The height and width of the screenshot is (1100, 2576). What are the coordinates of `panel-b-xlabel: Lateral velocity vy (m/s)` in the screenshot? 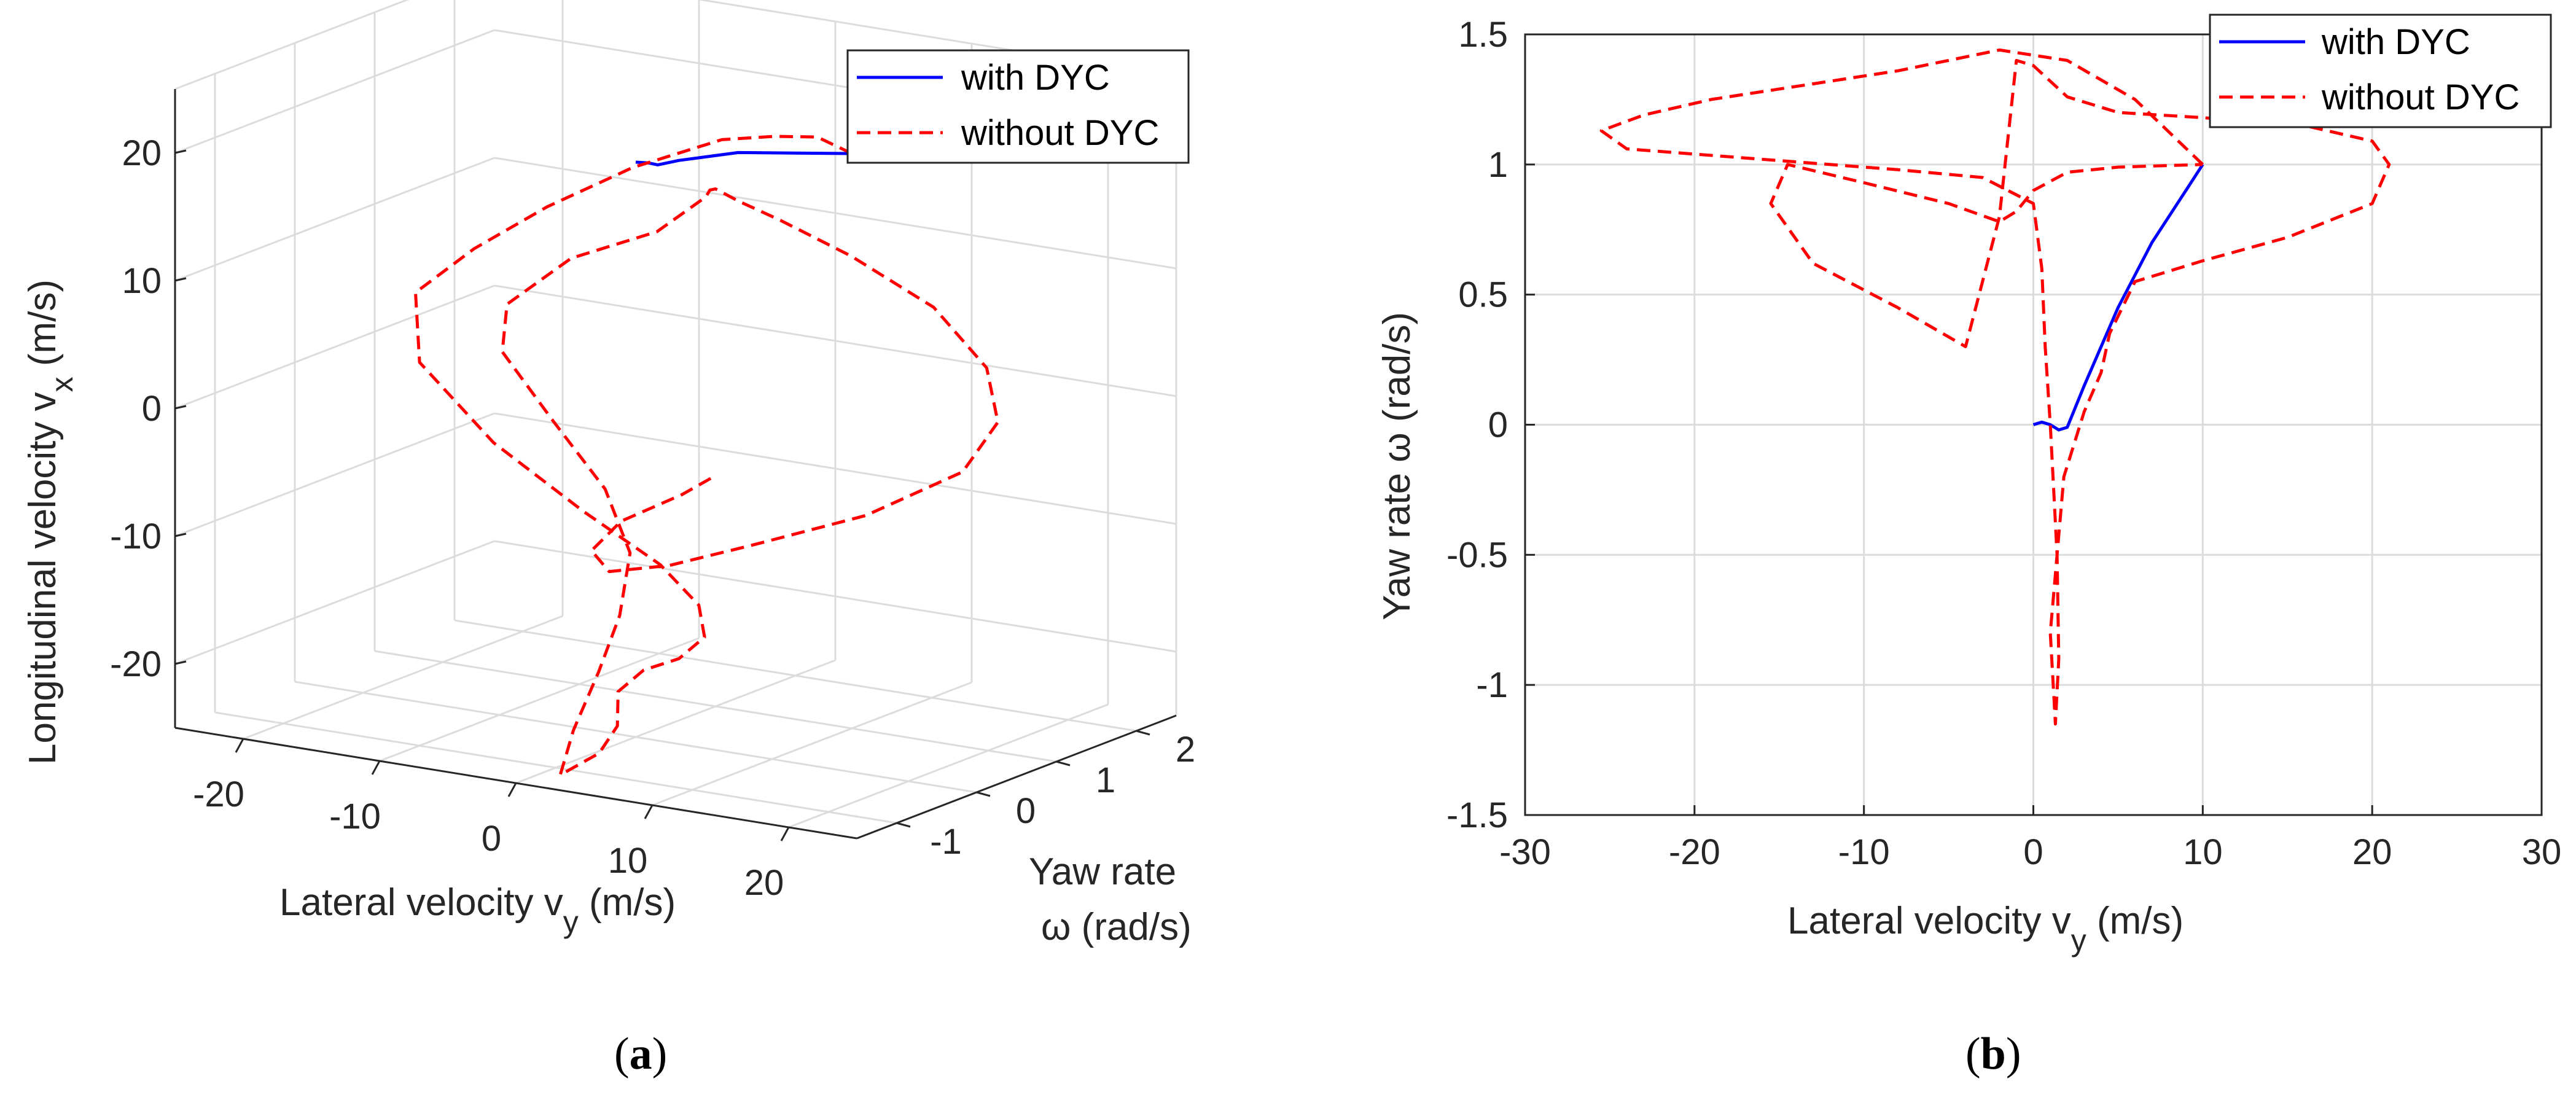 It's located at (1985, 929).